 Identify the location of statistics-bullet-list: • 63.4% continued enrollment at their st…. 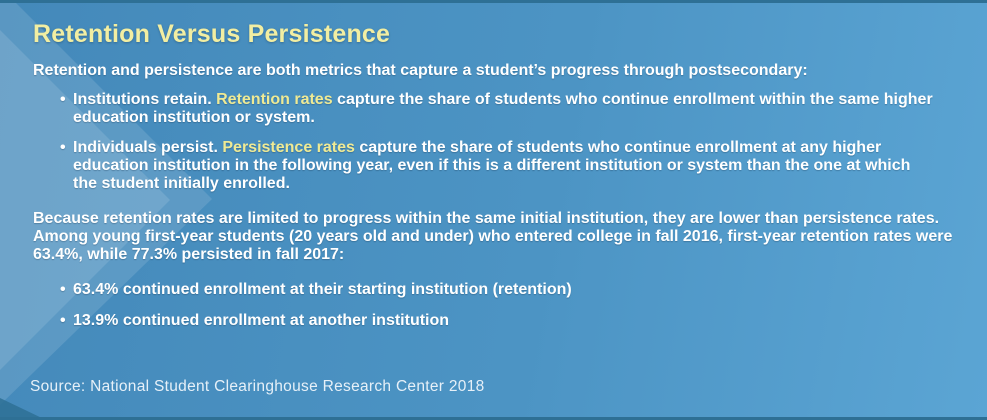
(494, 305).